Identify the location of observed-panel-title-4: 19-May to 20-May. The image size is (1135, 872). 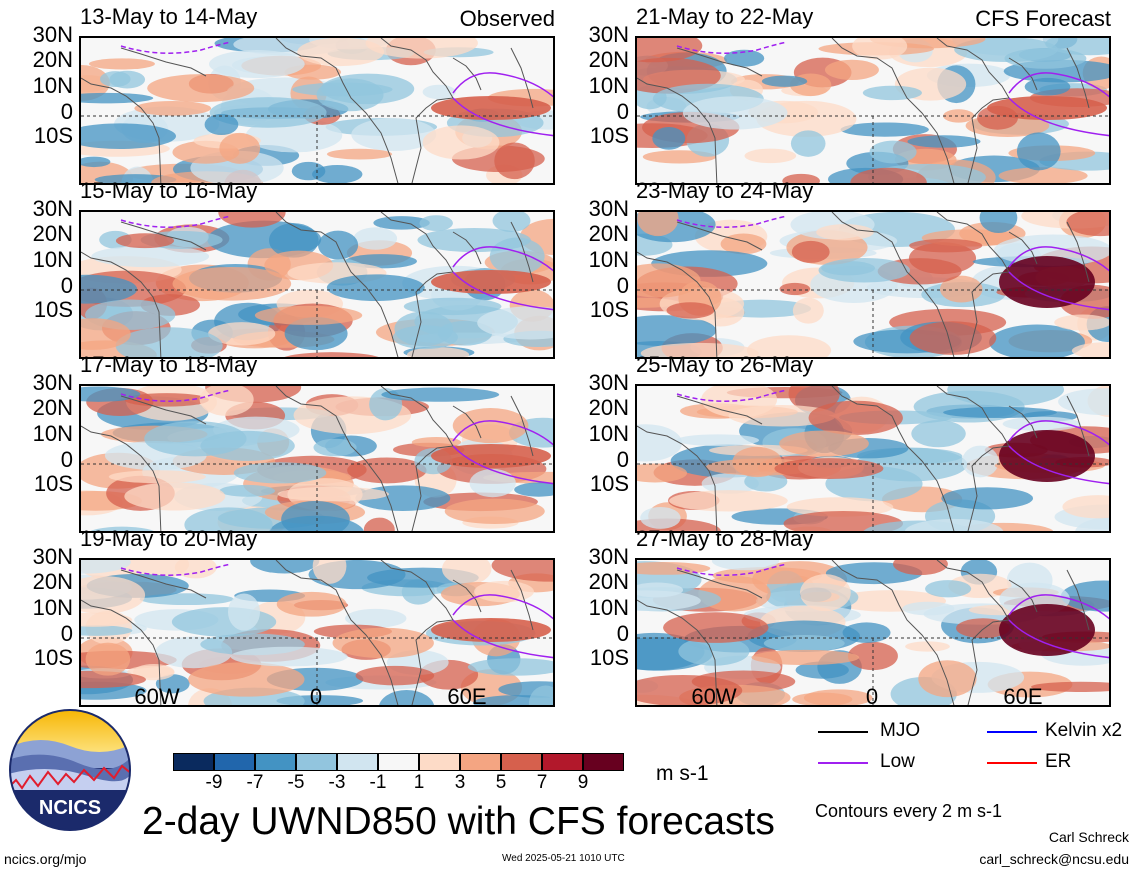
(169, 538).